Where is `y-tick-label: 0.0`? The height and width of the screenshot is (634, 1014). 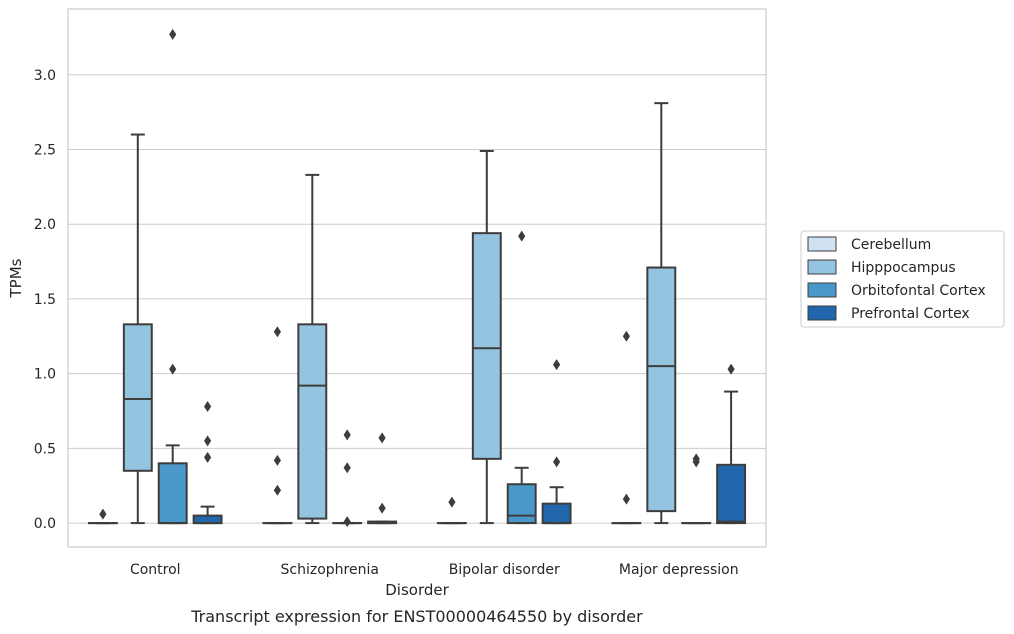
y-tick-label: 0.0 is located at coordinates (45, 524).